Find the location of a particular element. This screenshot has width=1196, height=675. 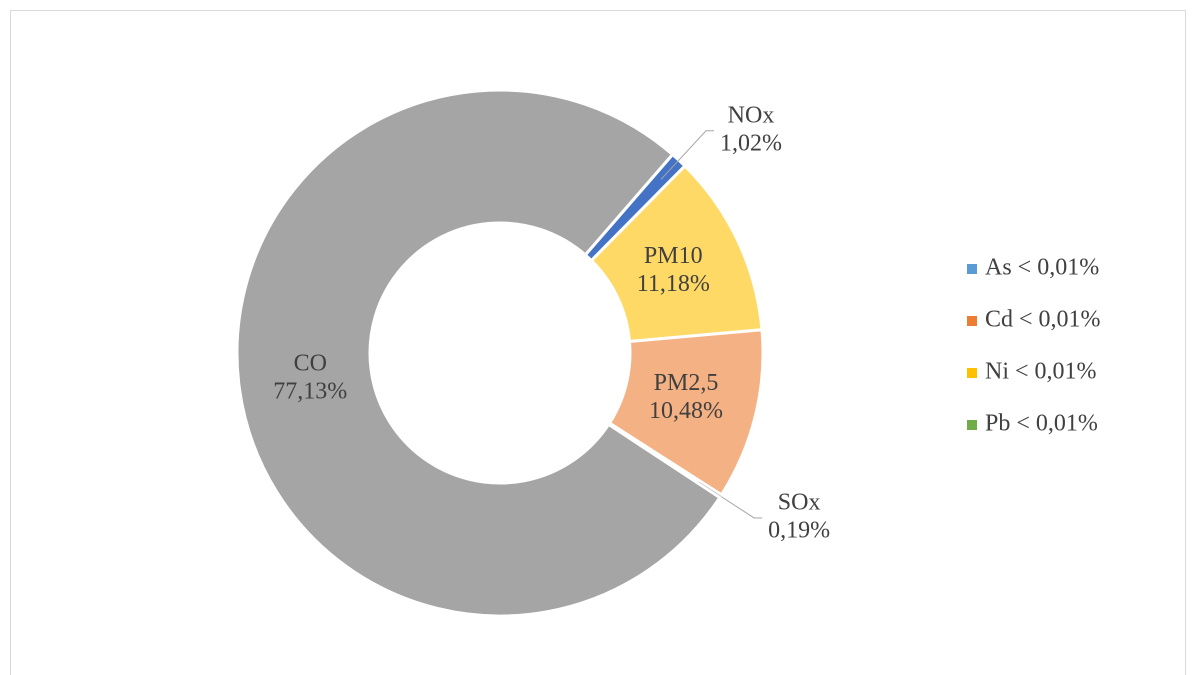

slice-label: CO is located at coordinates (310, 364).